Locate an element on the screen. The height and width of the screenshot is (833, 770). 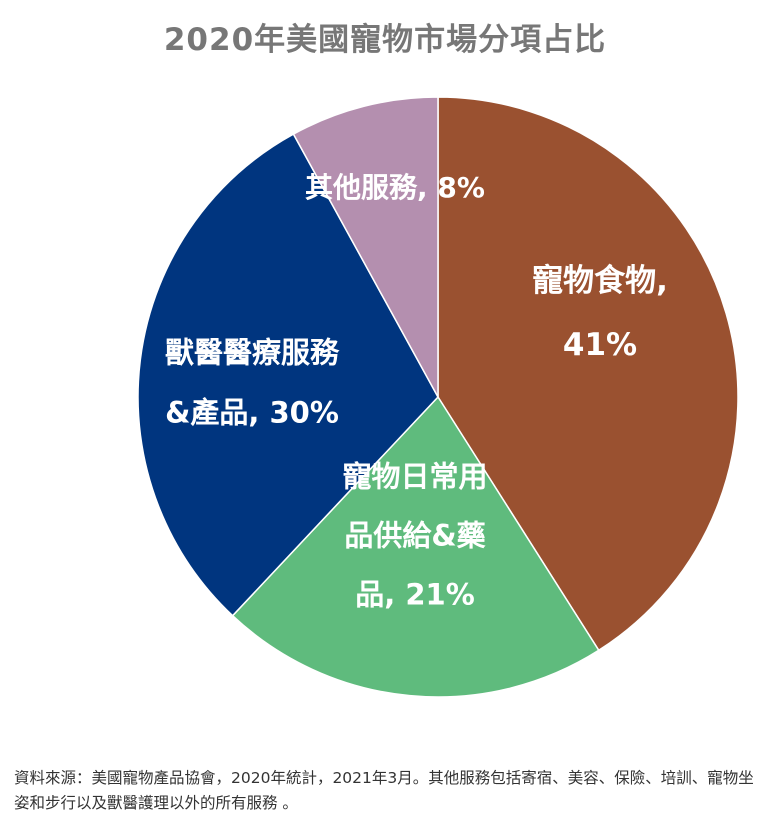
slice-label-line: 其他服務, 8% is located at coordinates (395, 187).